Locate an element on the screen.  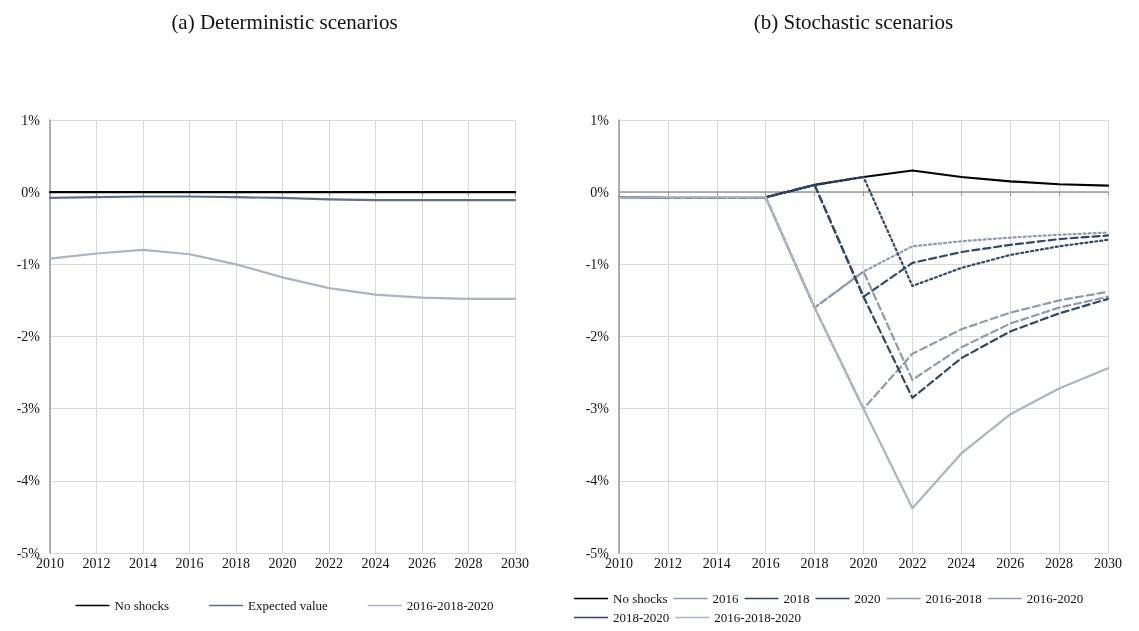
legend-label: 2020 is located at coordinates (867, 598).